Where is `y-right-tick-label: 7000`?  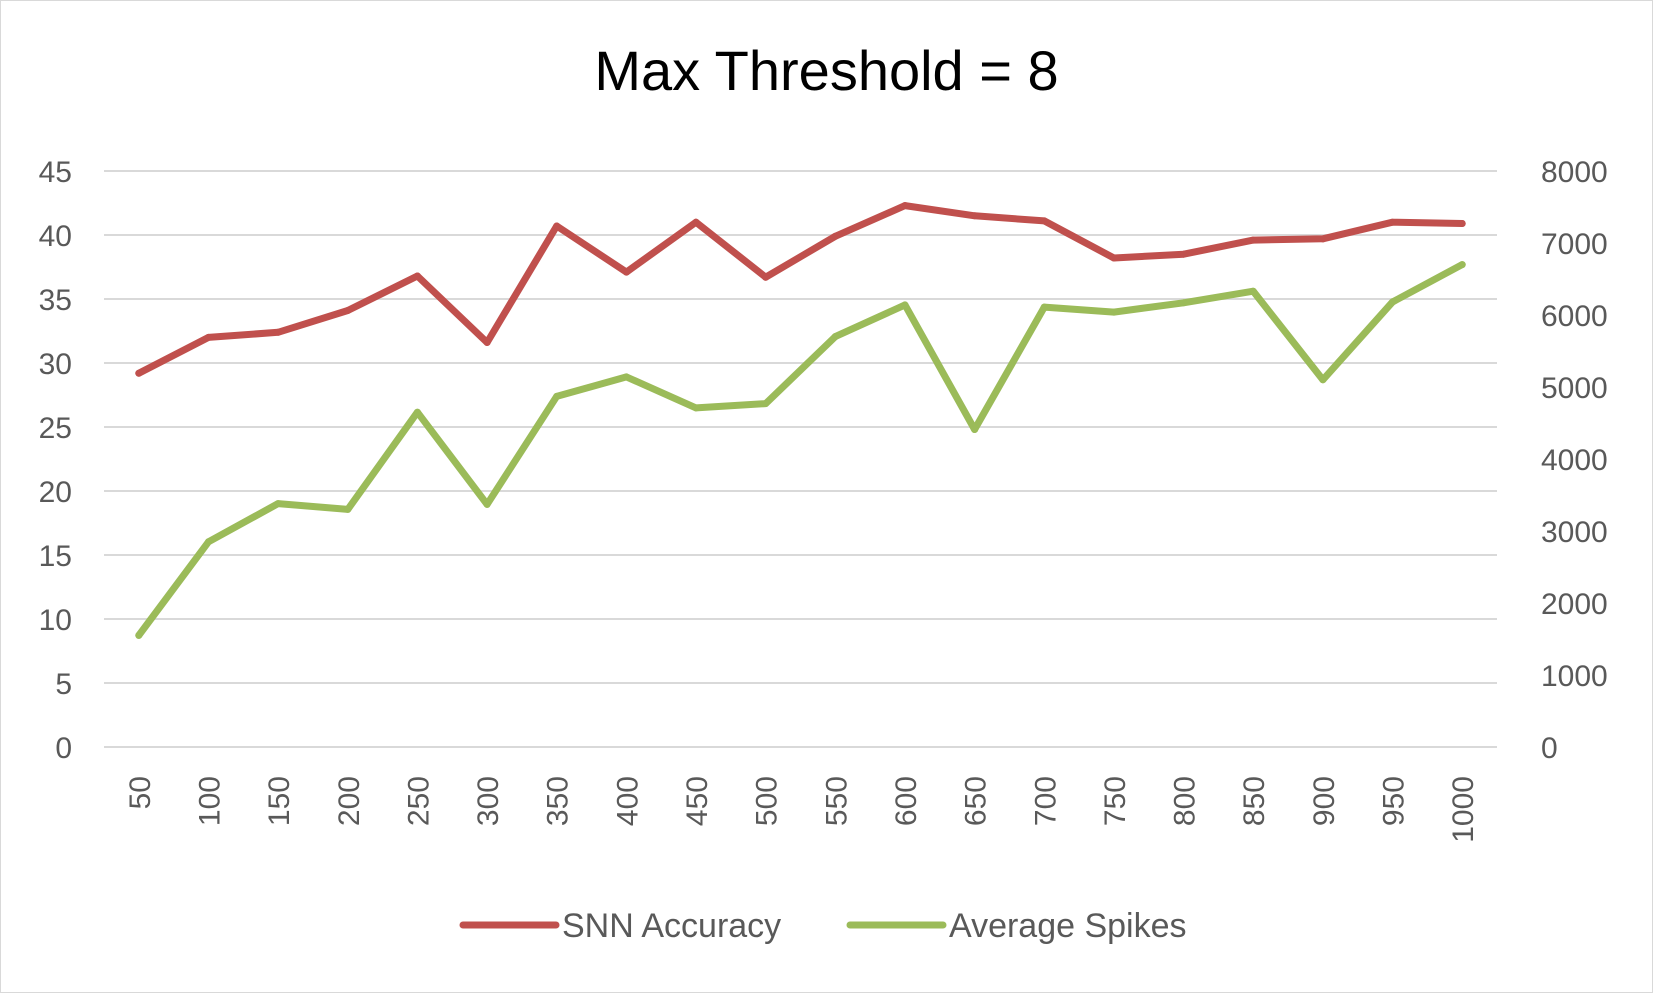 y-right-tick-label: 7000 is located at coordinates (1574, 244).